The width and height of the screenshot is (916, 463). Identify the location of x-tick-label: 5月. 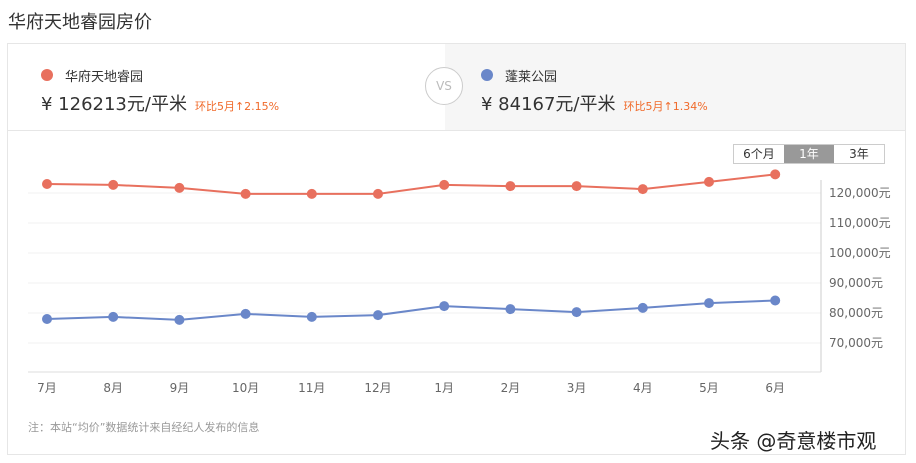
(709, 388).